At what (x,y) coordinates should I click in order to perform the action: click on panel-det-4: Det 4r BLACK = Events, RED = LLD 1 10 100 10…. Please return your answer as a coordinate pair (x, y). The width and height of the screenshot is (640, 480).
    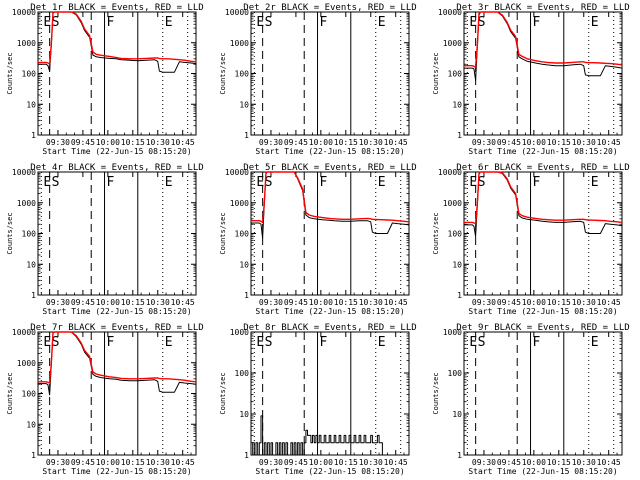
    Looking at the image, I should click on (105, 239).